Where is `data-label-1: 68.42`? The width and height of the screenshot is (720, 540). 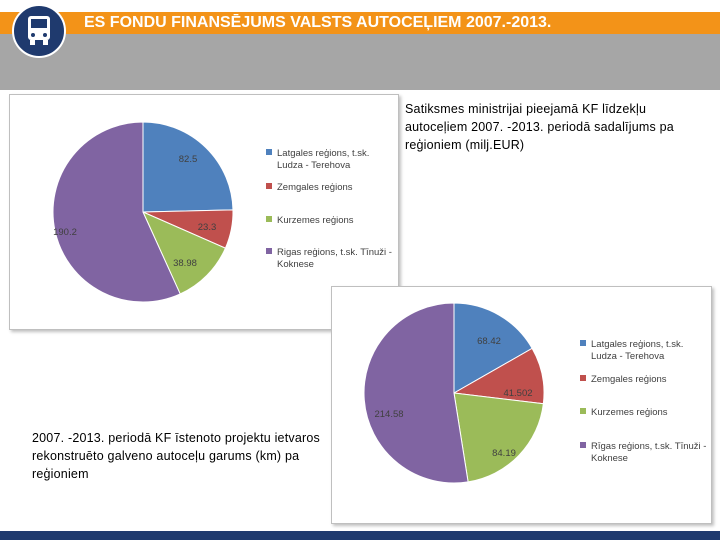 data-label-1: 68.42 is located at coordinates (489, 341).